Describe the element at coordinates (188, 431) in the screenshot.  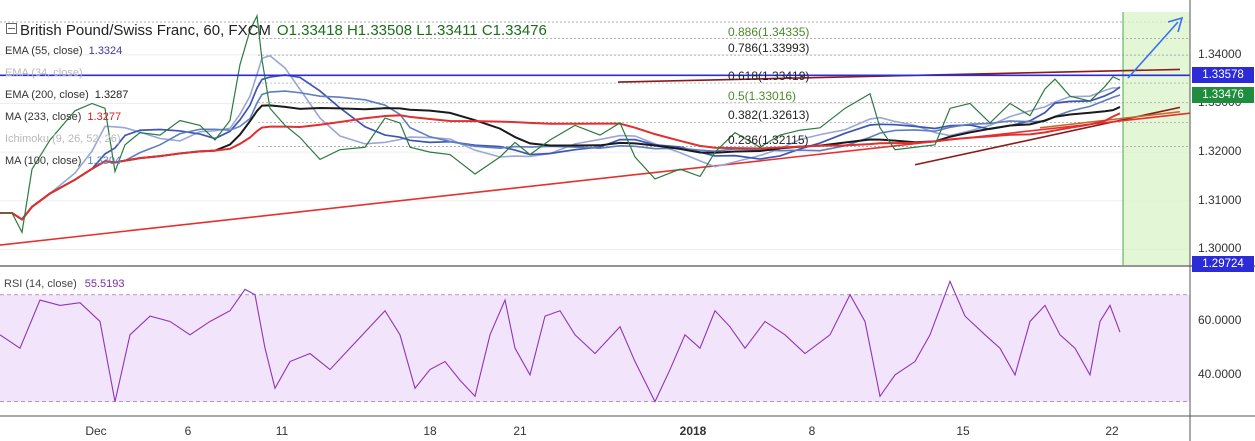
I see `time-tick-label: 6` at that location.